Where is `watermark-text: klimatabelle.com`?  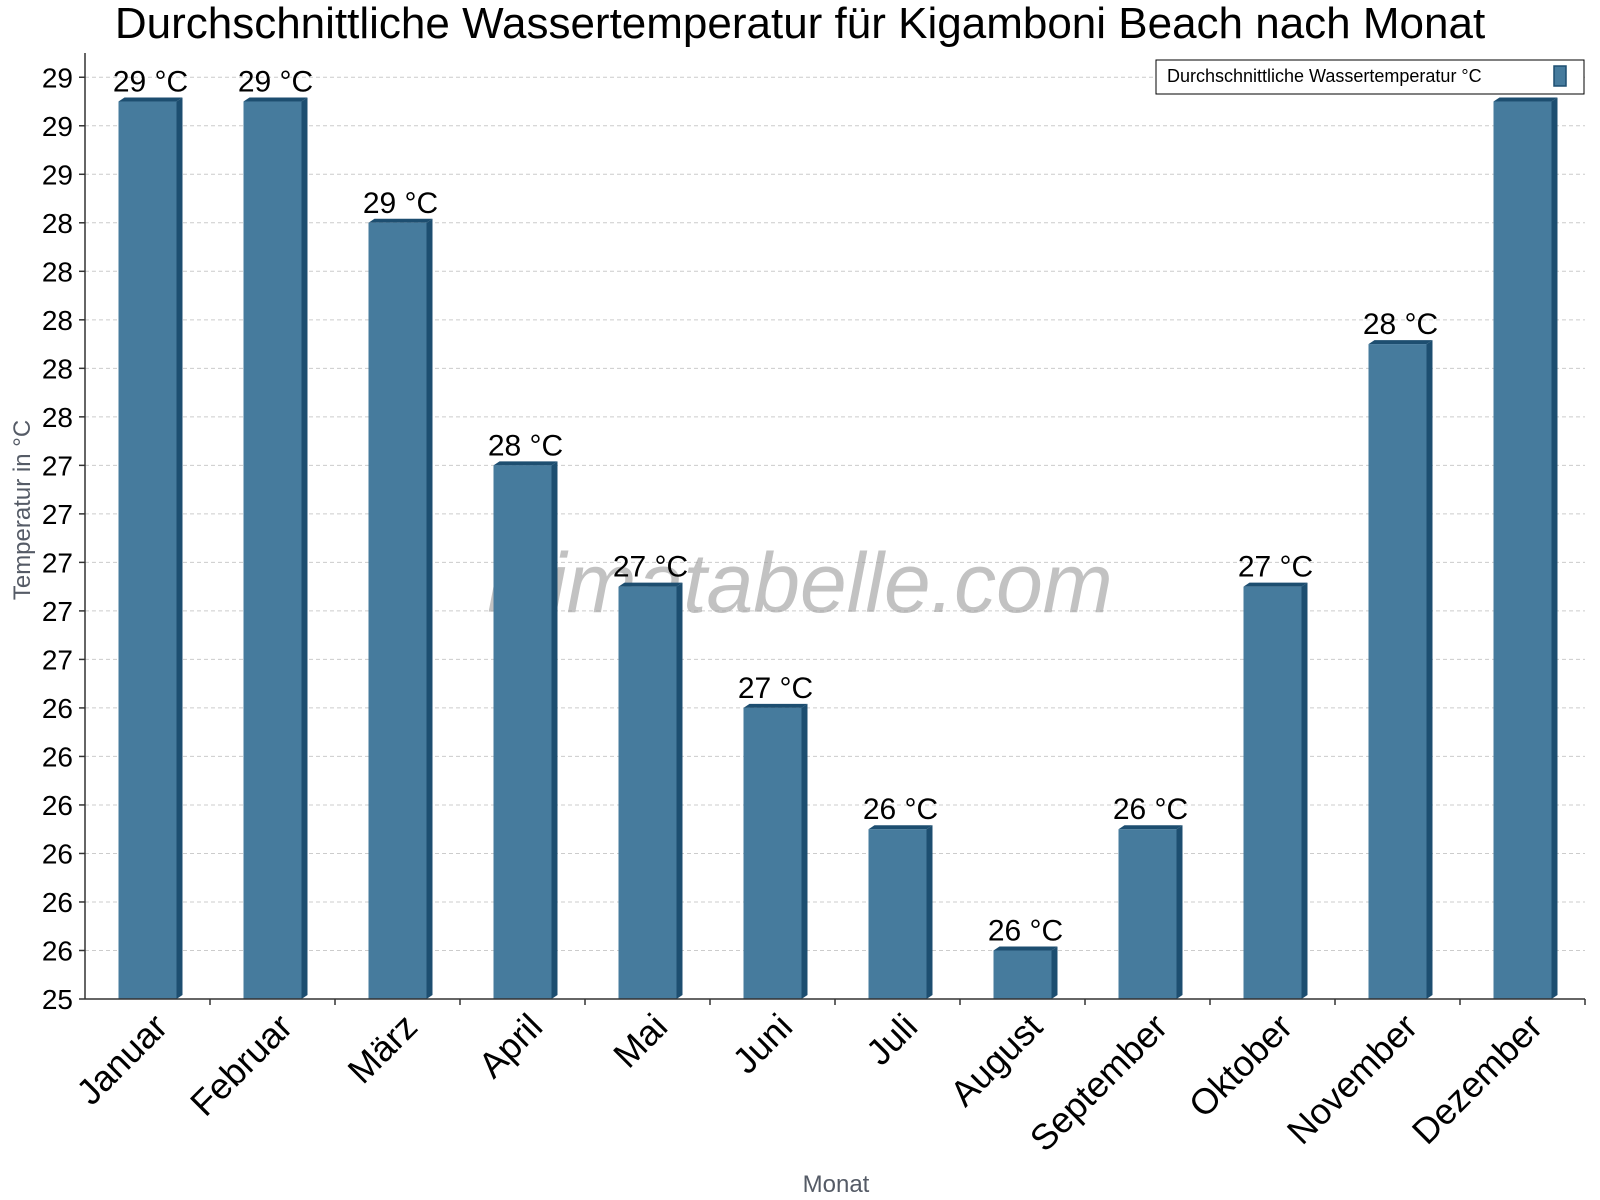 watermark-text: klimatabelle.com is located at coordinates (800, 583).